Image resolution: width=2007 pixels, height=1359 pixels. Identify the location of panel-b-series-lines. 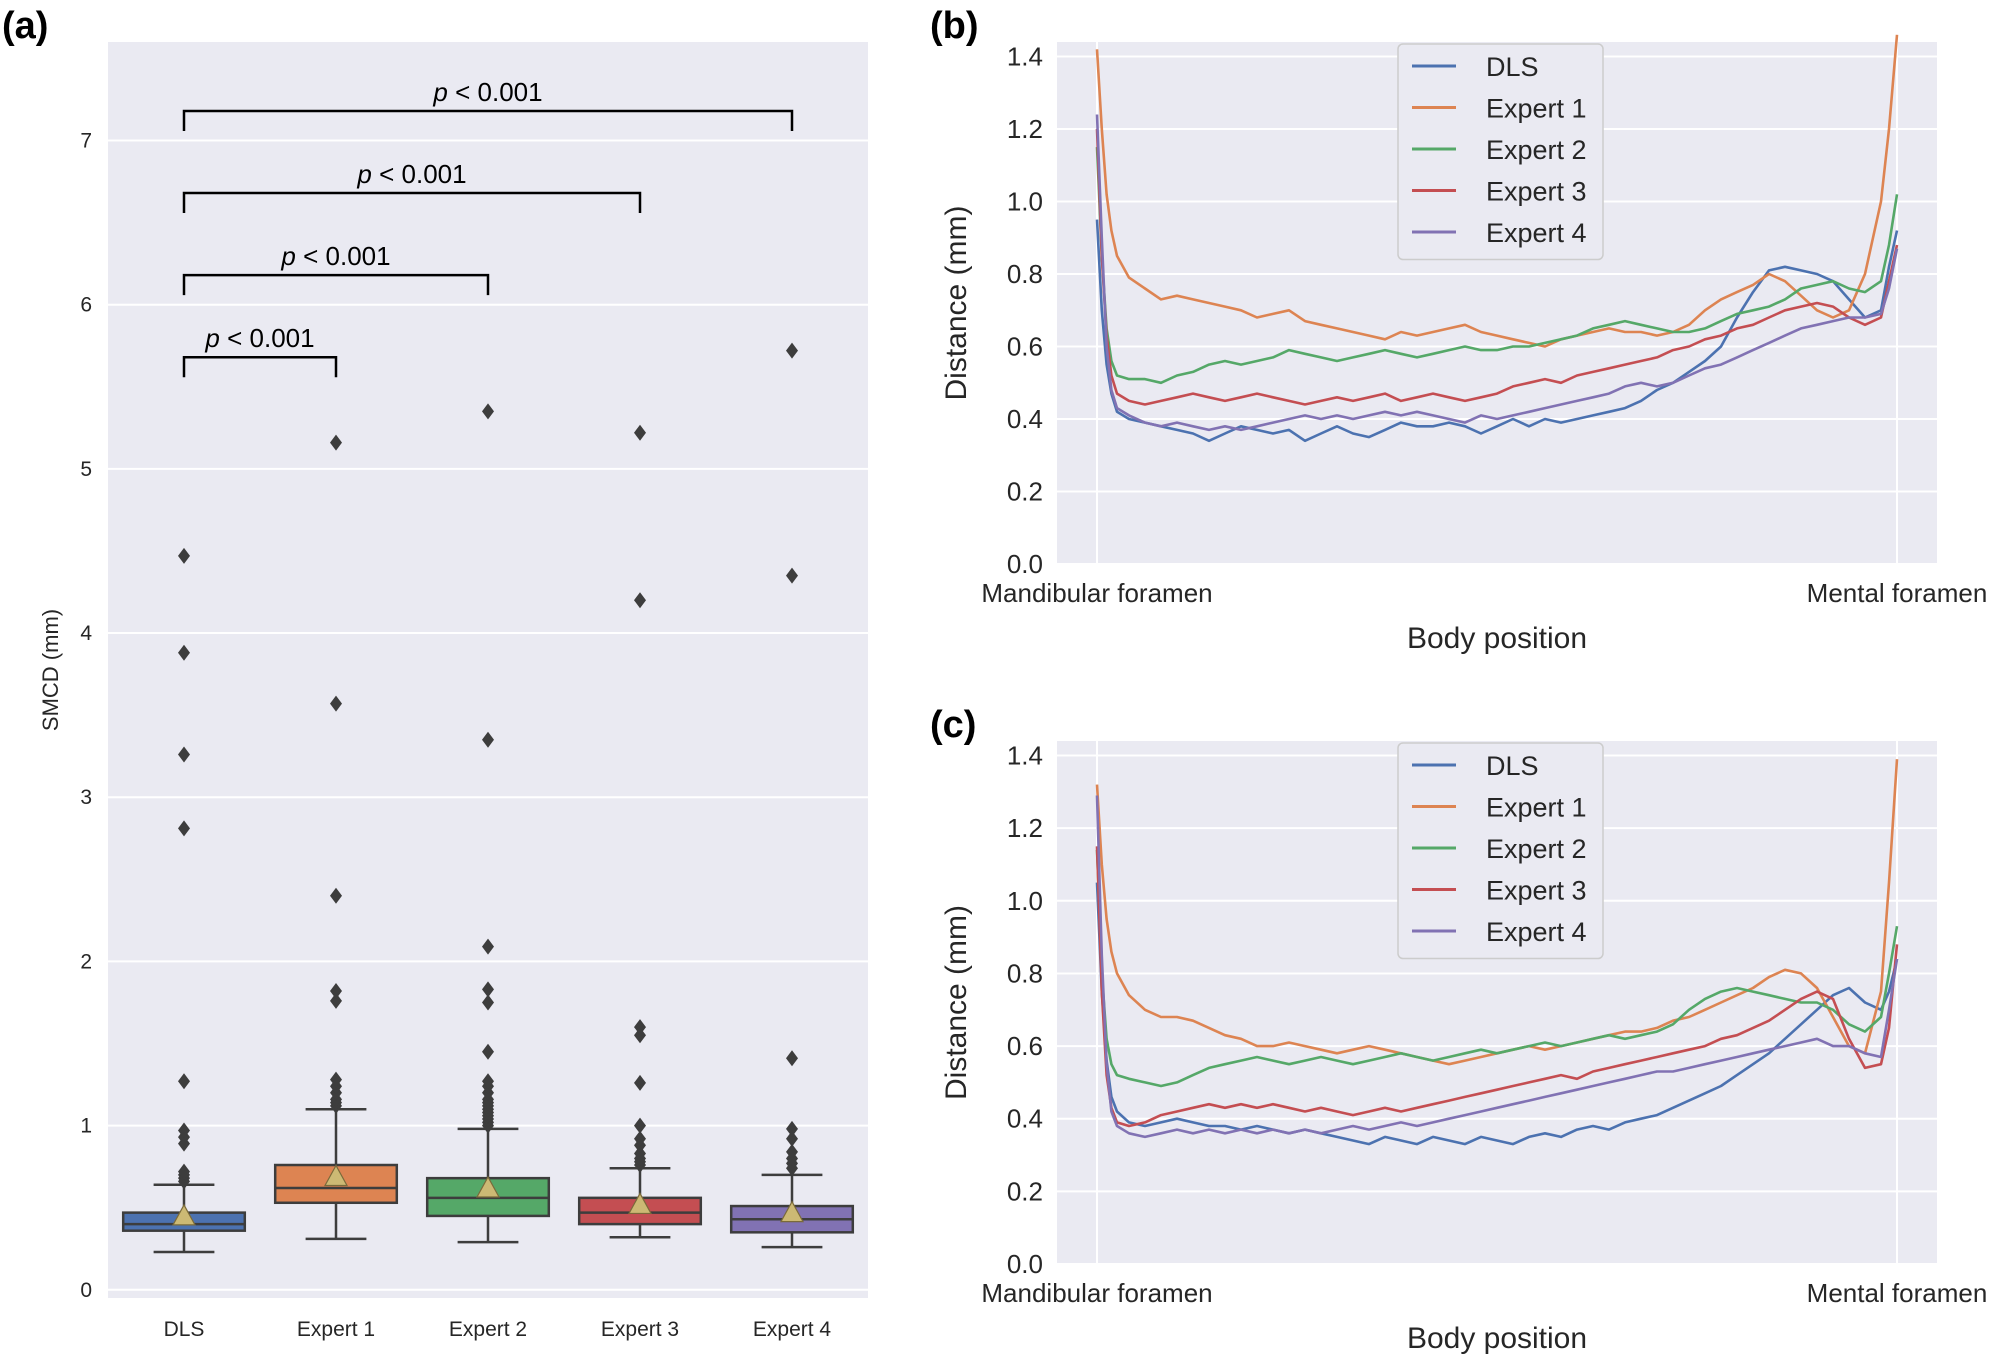
(1497, 238).